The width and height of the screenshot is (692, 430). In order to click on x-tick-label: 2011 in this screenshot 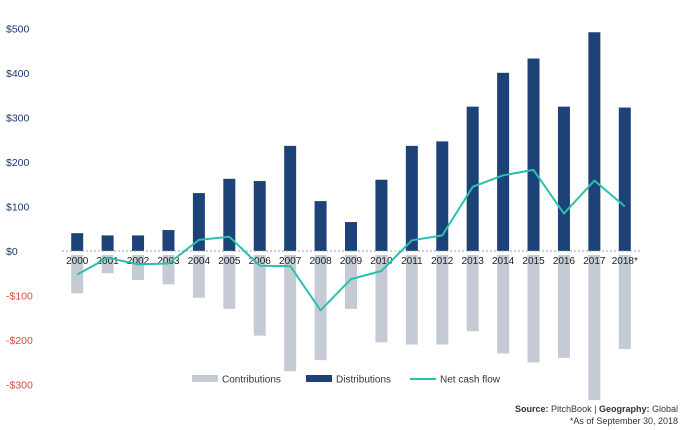, I will do `click(412, 261)`.